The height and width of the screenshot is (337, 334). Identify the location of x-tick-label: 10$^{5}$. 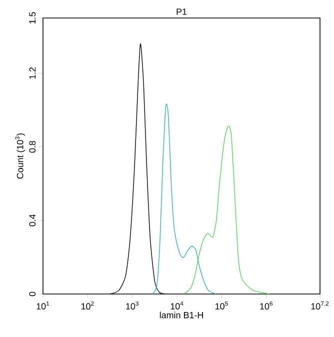
(222, 305).